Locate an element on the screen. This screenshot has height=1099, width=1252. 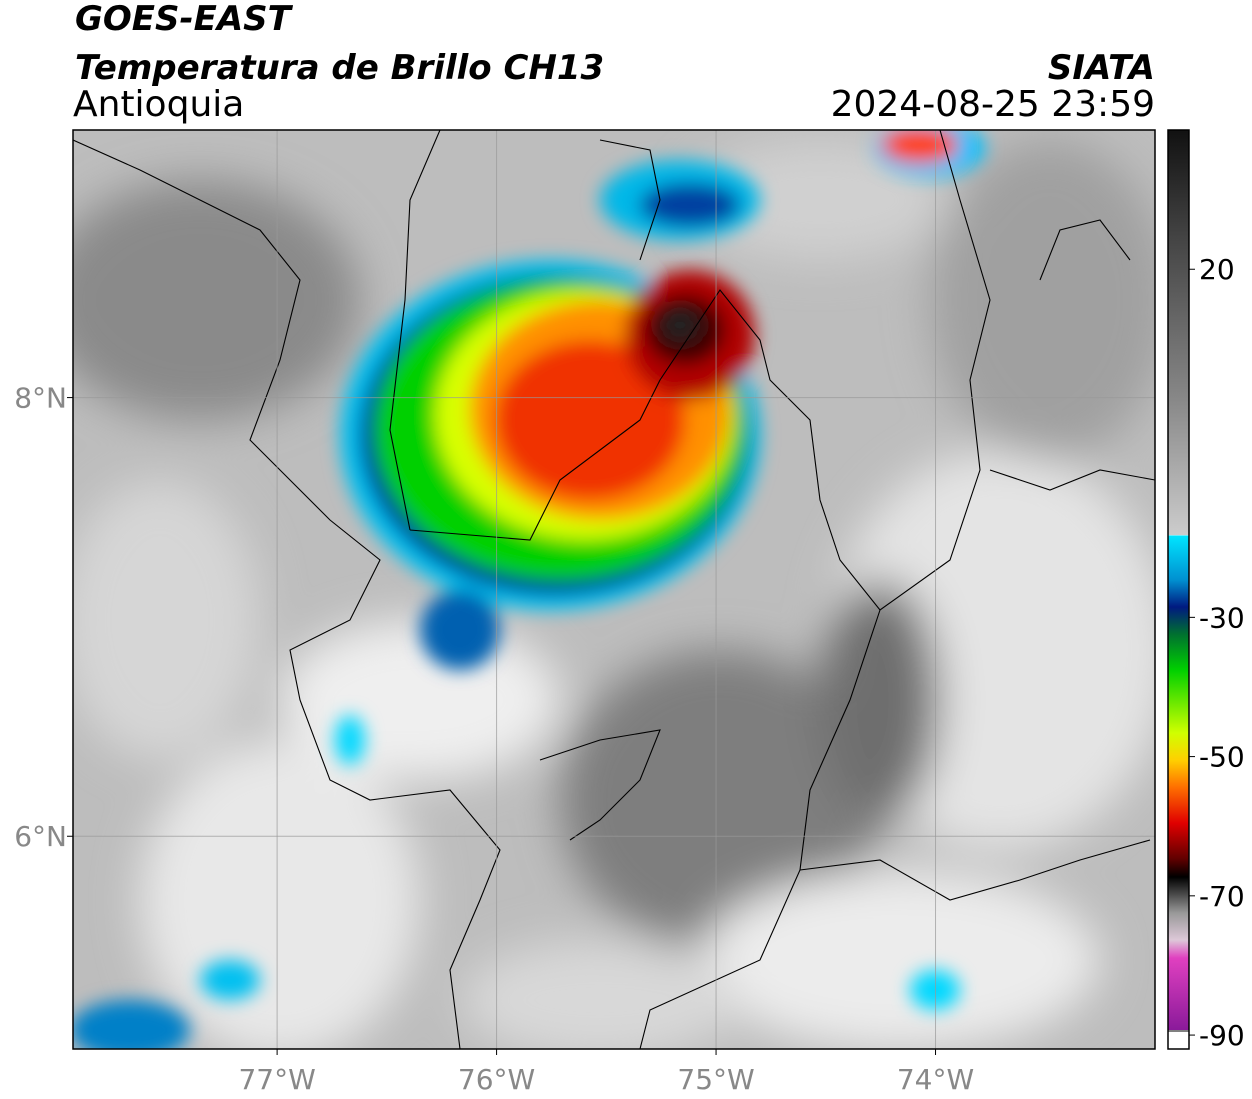
colorbar-tick-label: -30 is located at coordinates (1222, 617).